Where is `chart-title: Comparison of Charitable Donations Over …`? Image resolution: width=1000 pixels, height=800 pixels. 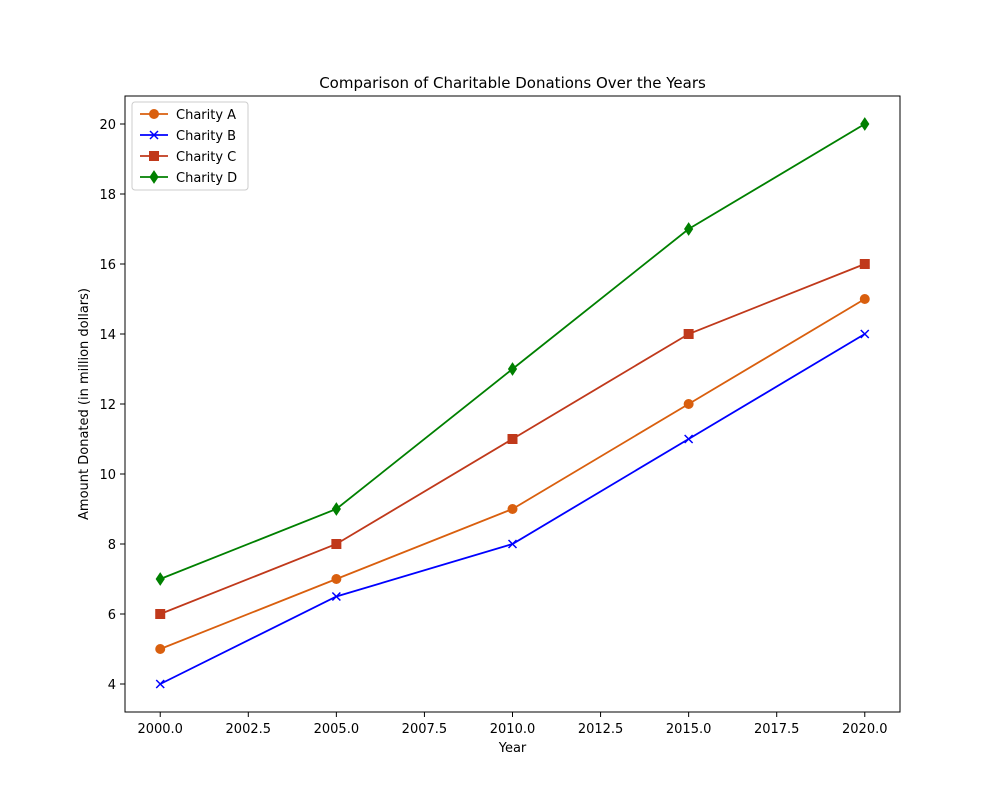 chart-title: Comparison of Charitable Donations Over … is located at coordinates (512, 83).